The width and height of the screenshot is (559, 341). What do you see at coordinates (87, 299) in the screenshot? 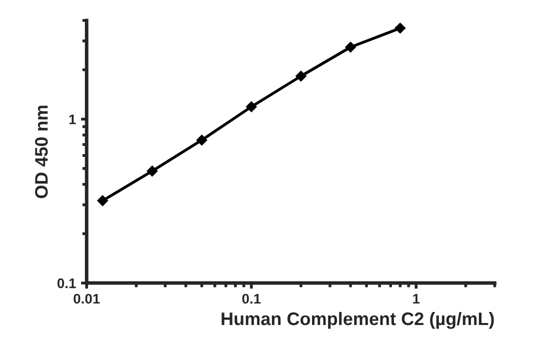
I see `x-tick-label: 0.01` at bounding box center [87, 299].